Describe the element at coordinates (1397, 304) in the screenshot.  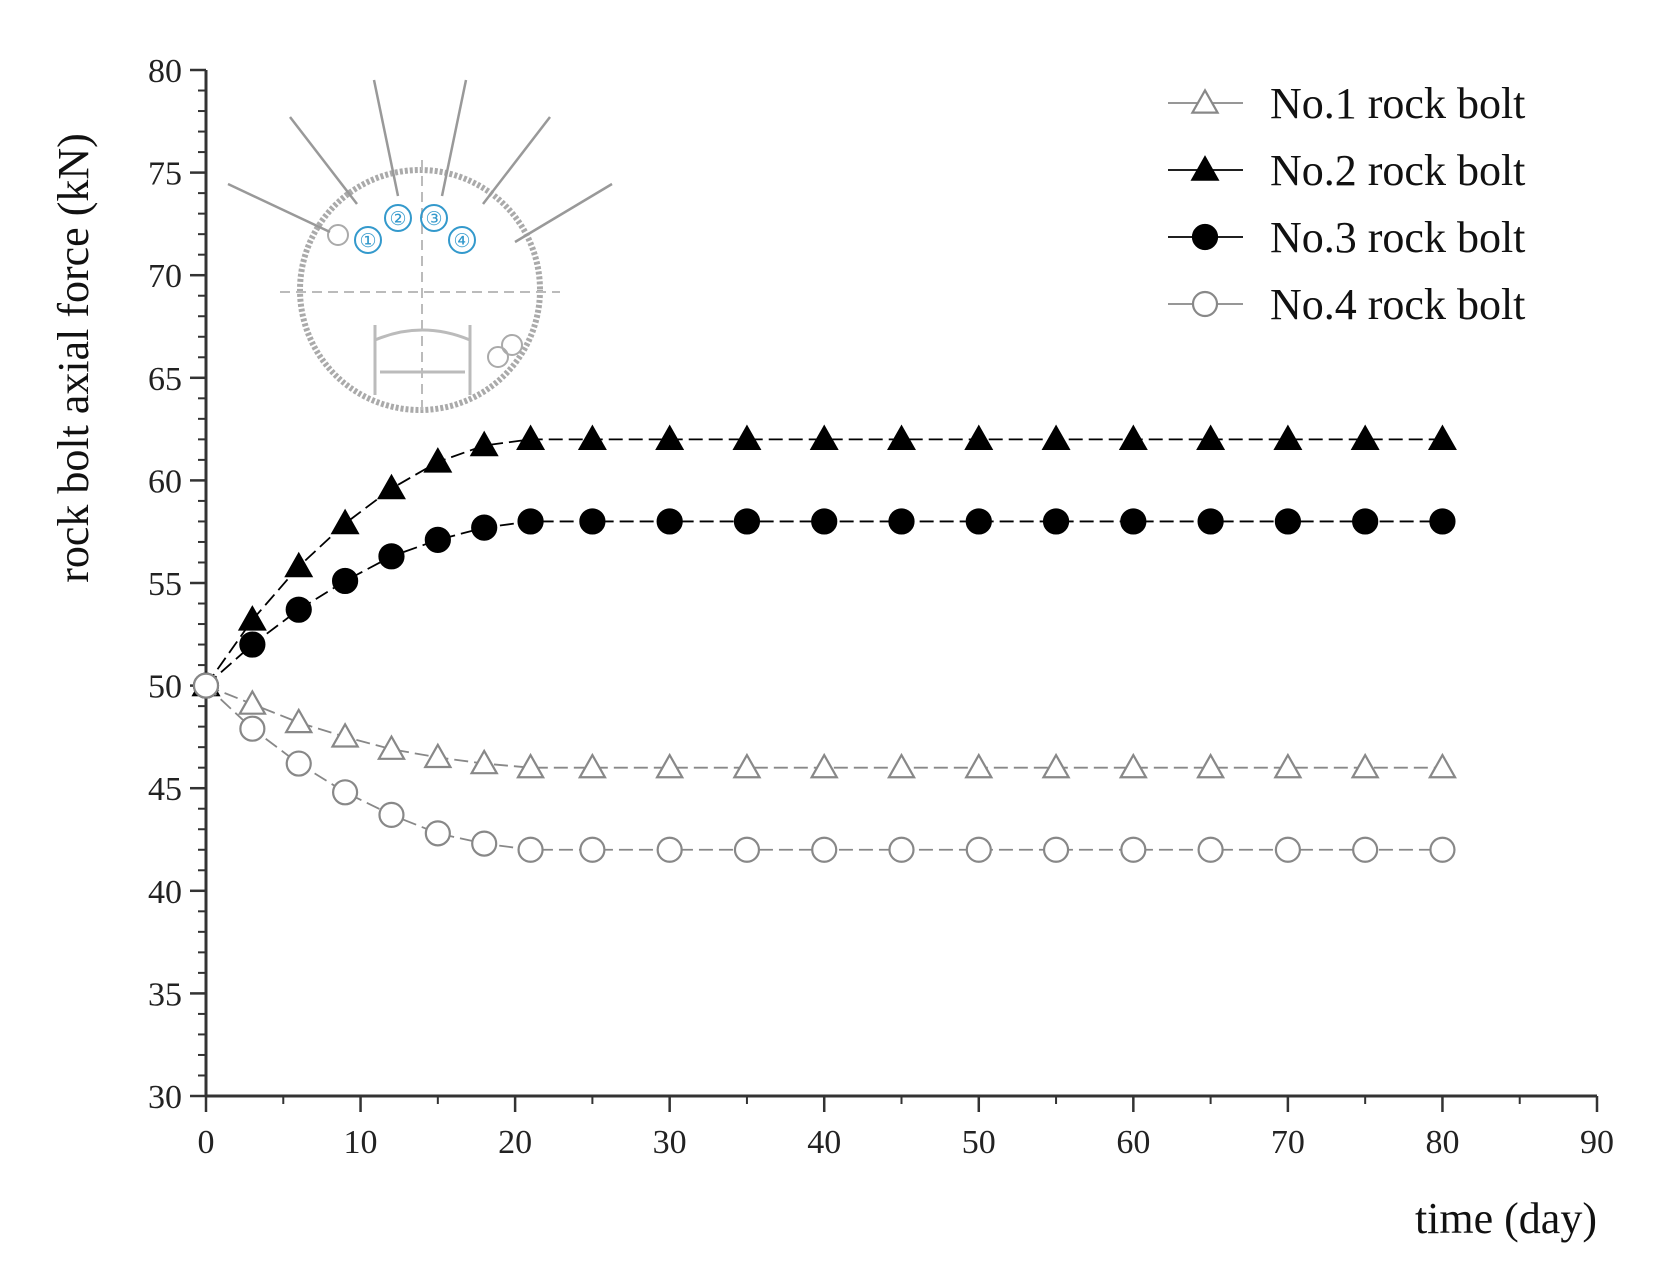
I see `legend-label: No.4 rock bolt` at that location.